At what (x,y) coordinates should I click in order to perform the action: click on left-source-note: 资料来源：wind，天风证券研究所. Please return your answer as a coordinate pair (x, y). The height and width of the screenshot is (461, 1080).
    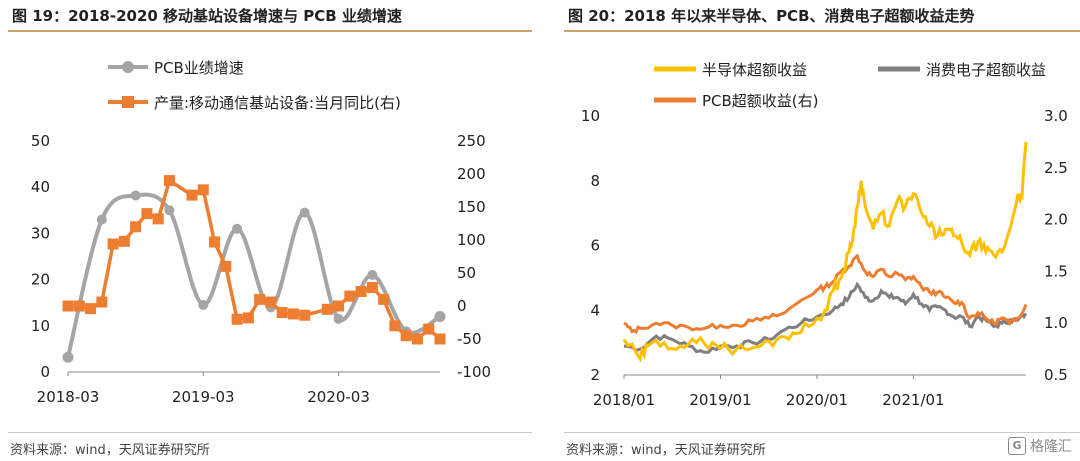
    Looking at the image, I should click on (110, 450).